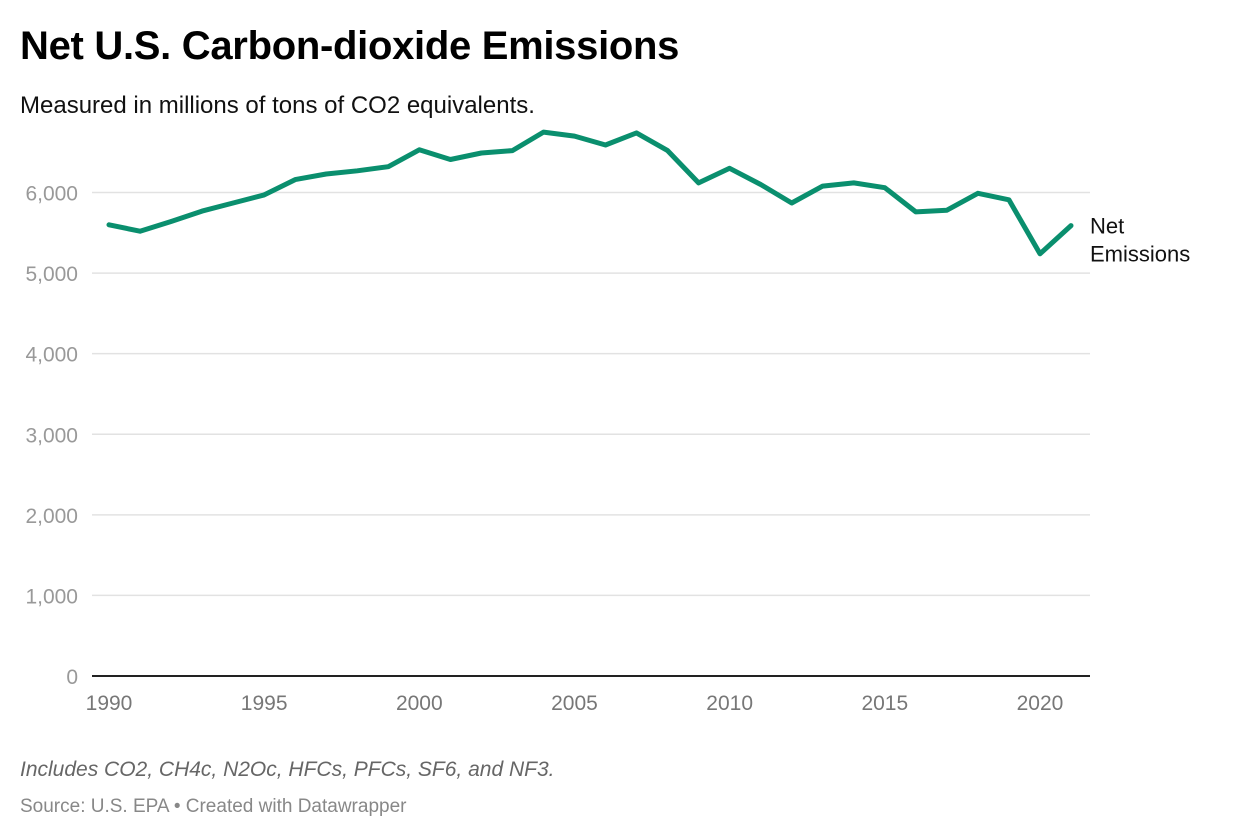 Image resolution: width=1240 pixels, height=840 pixels. I want to click on x-tick-label: 2000, so click(419, 703).